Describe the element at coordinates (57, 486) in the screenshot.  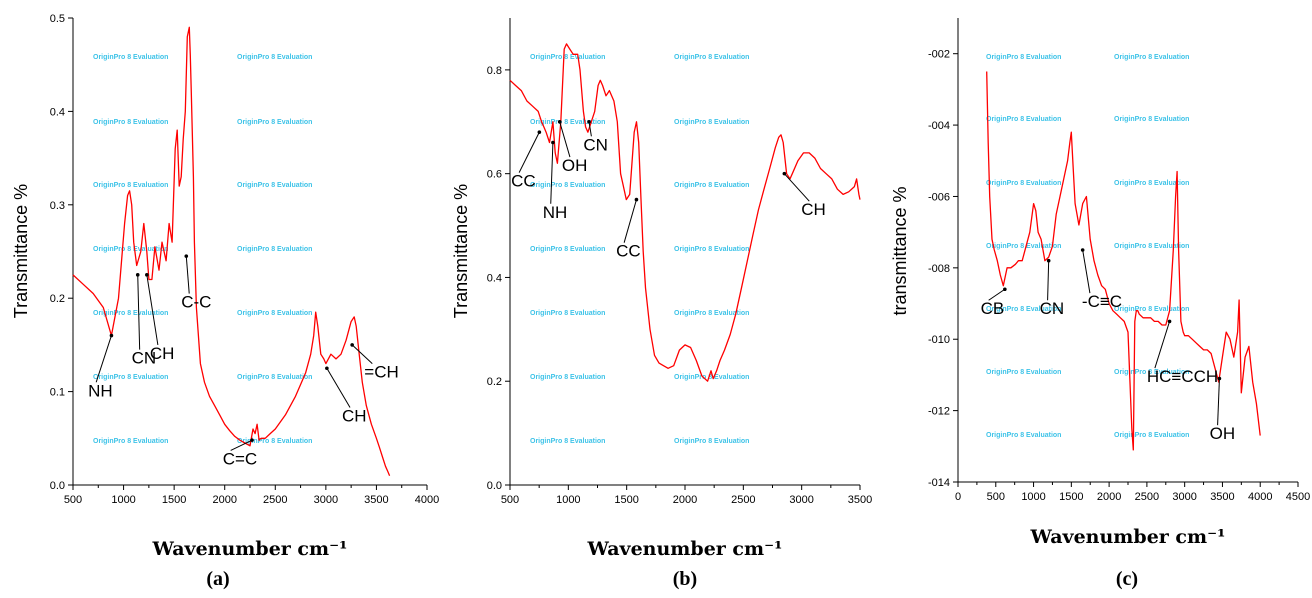
I see `y-tick-label: 0.0` at that location.